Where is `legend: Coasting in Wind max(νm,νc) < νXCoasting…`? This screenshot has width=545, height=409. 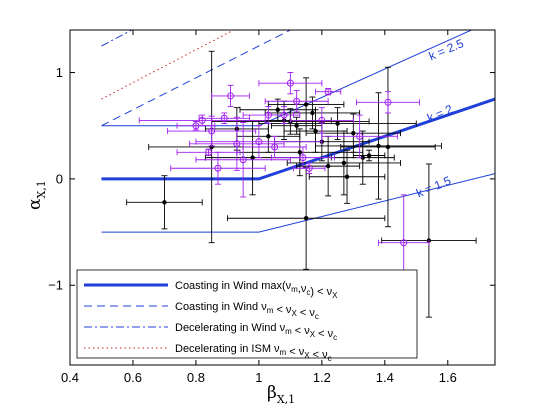
legend: Coasting in Wind max(νm,νc) < νXCoasting… is located at coordinates (247, 316).